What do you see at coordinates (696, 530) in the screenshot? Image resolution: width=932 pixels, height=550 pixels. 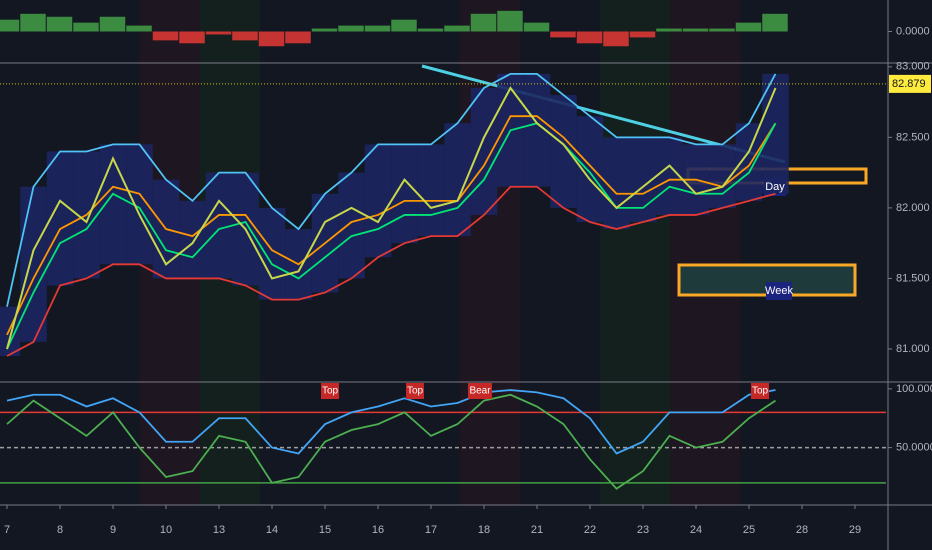 I see `x-tick-label: 24` at bounding box center [696, 530].